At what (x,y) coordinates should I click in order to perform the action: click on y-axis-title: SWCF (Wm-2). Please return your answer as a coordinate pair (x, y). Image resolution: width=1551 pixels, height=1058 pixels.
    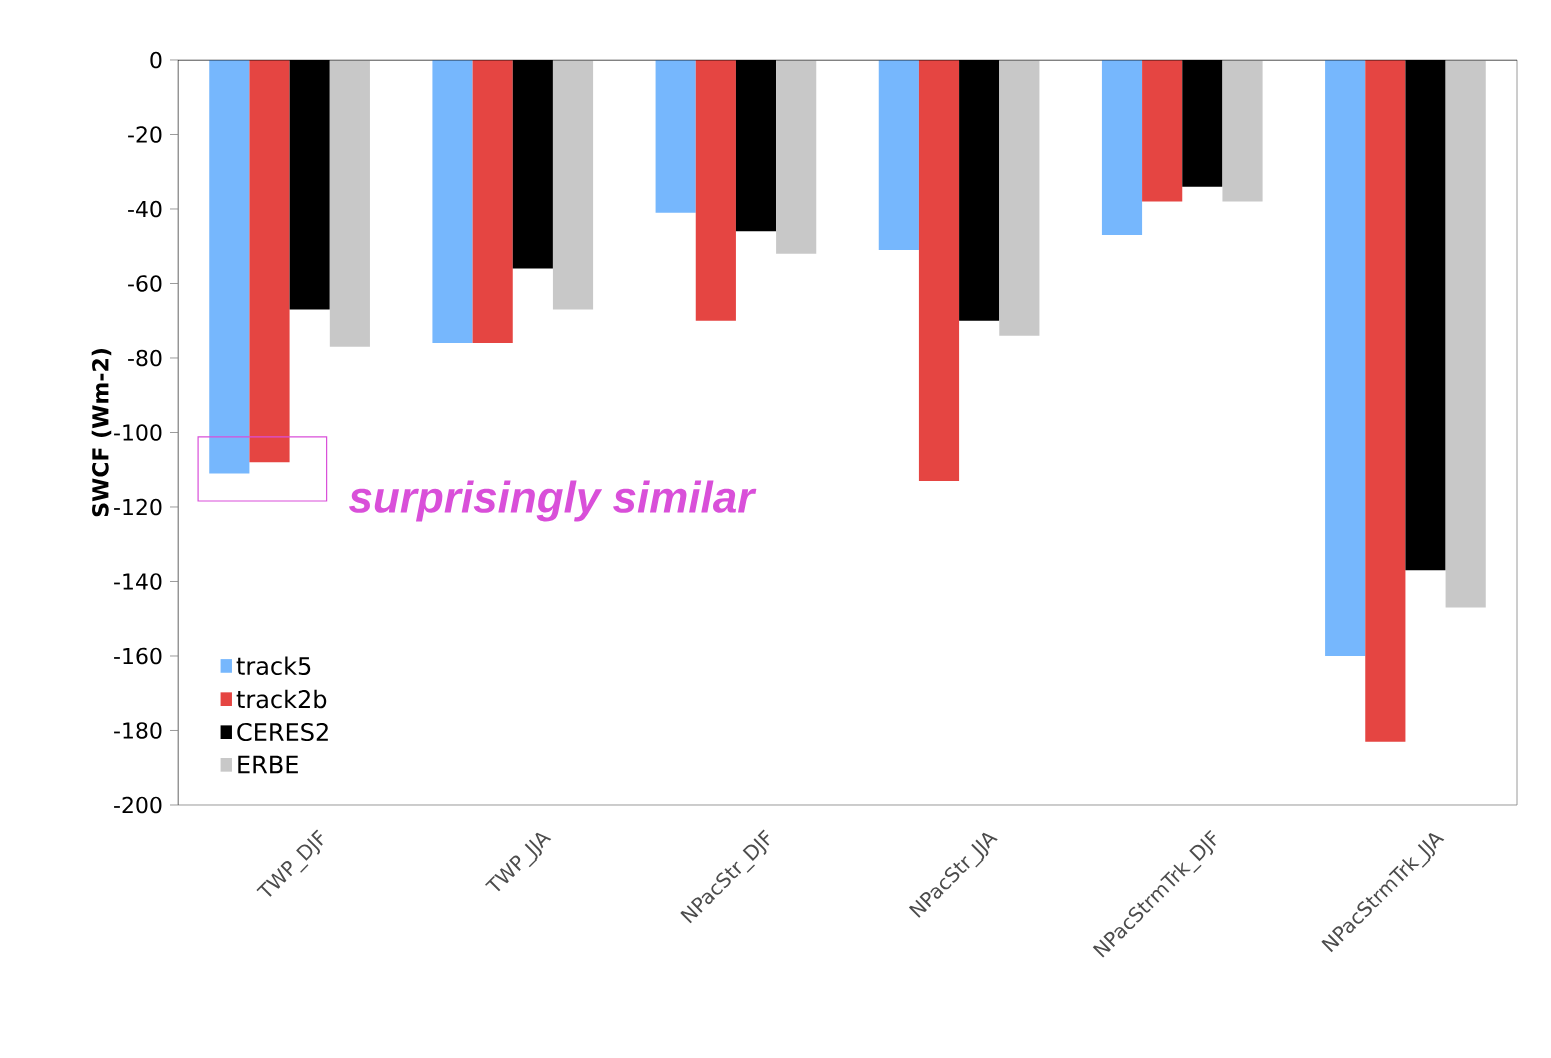
    Looking at the image, I should click on (101, 433).